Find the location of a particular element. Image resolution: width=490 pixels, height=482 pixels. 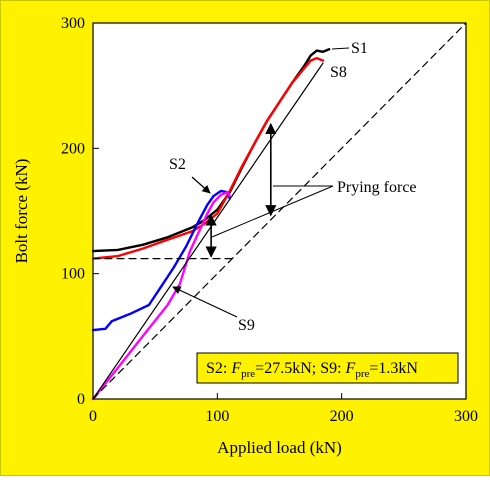

legend-s2-name: S2: is located at coordinates (218, 368).